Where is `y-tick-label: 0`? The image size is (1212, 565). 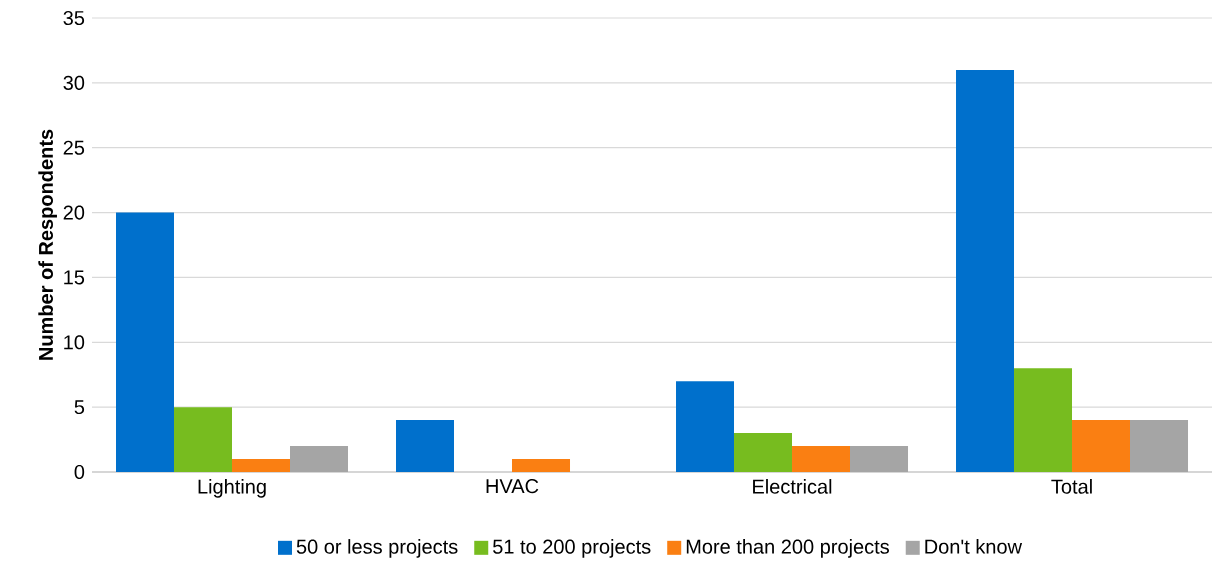 y-tick-label: 0 is located at coordinates (79, 472).